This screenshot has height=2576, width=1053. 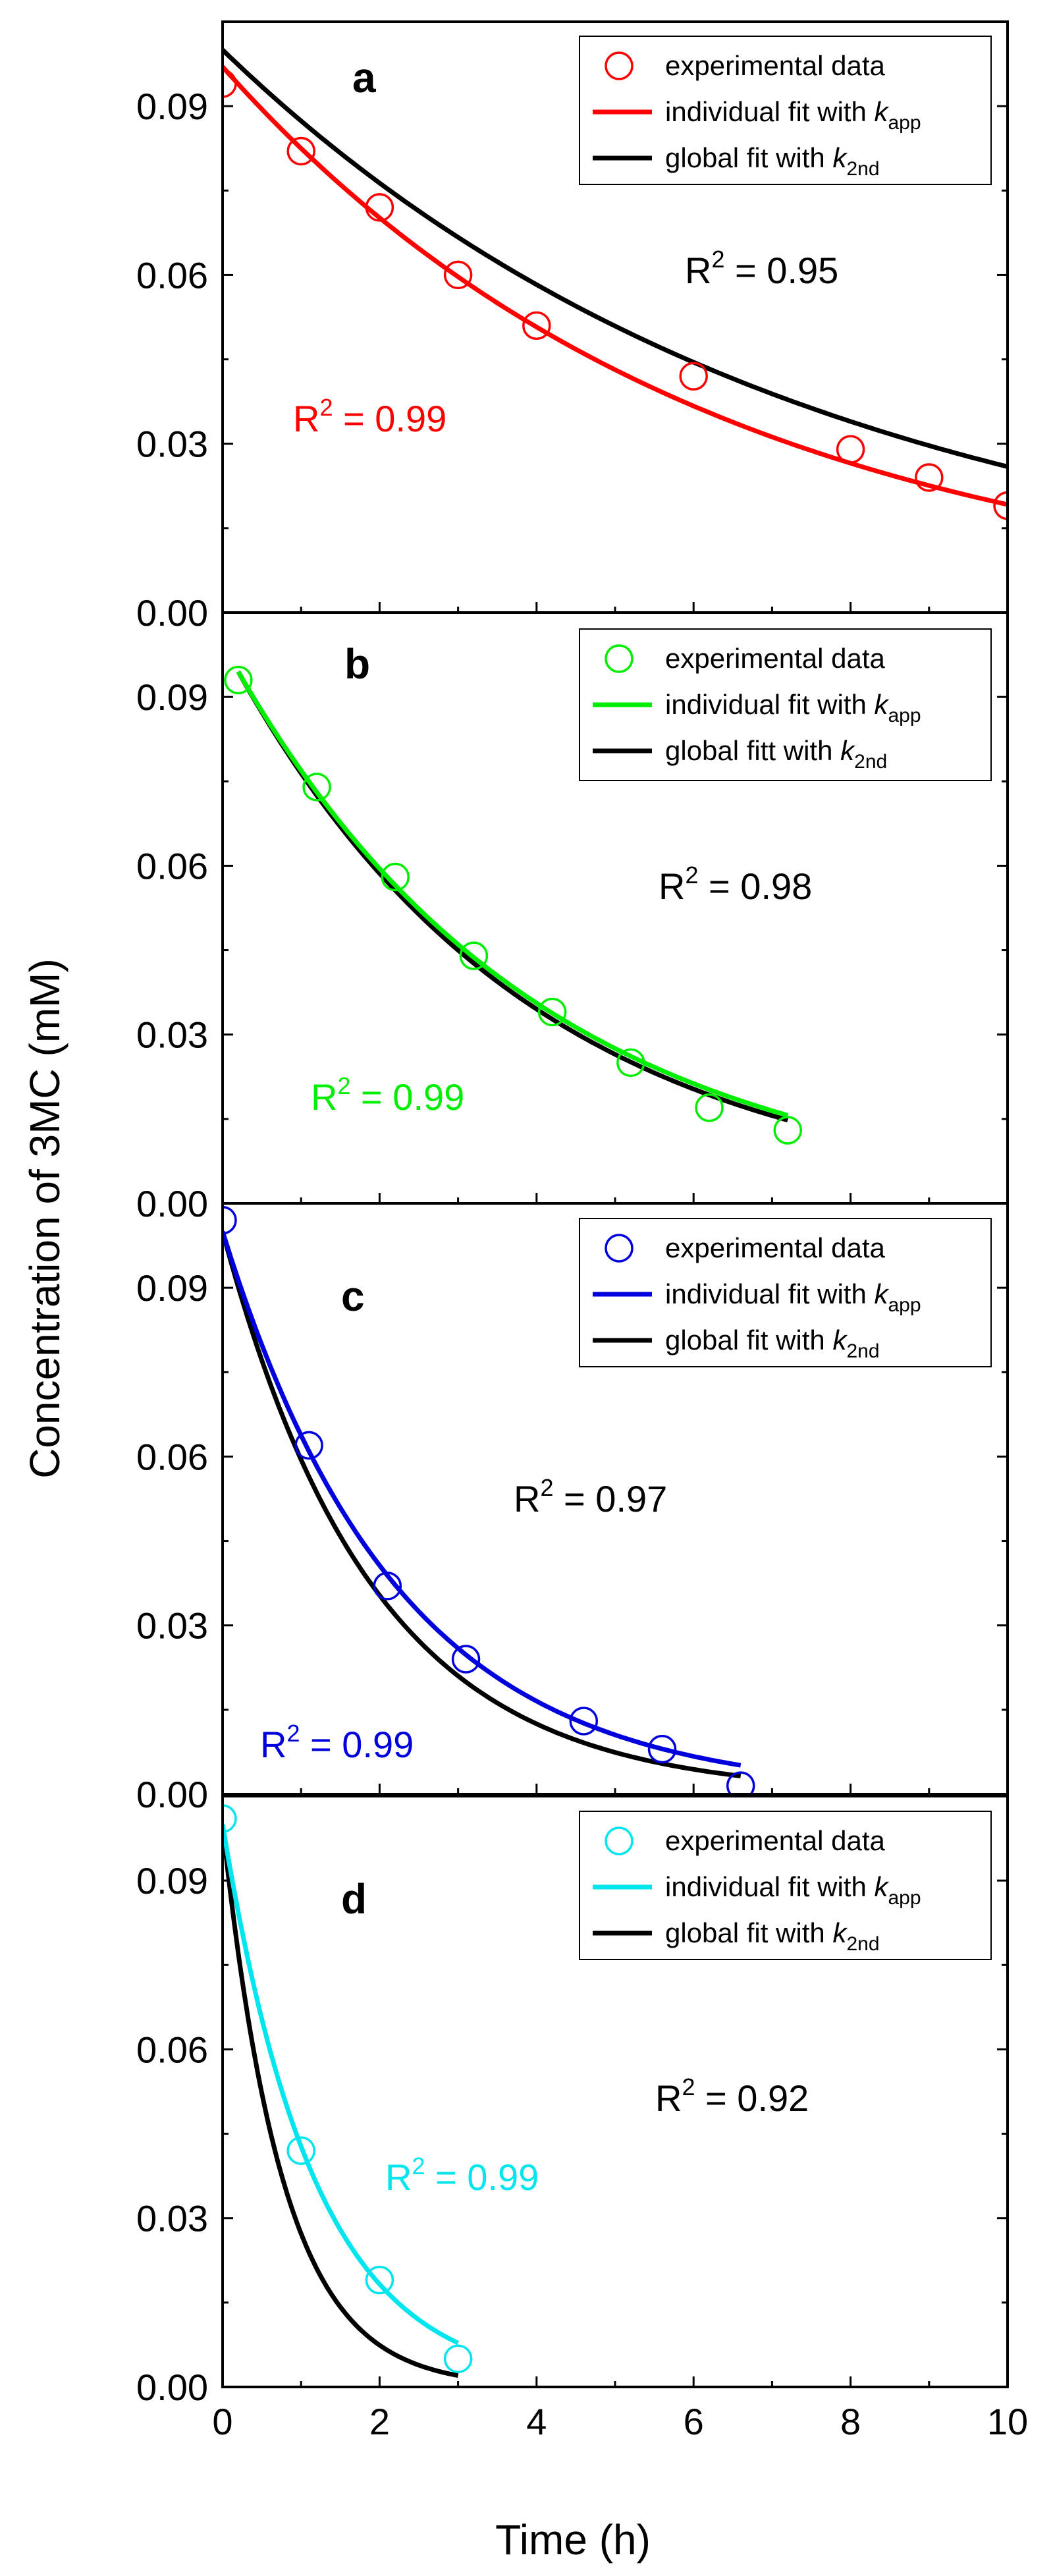 I want to click on panel-label-a: a, so click(x=364, y=77).